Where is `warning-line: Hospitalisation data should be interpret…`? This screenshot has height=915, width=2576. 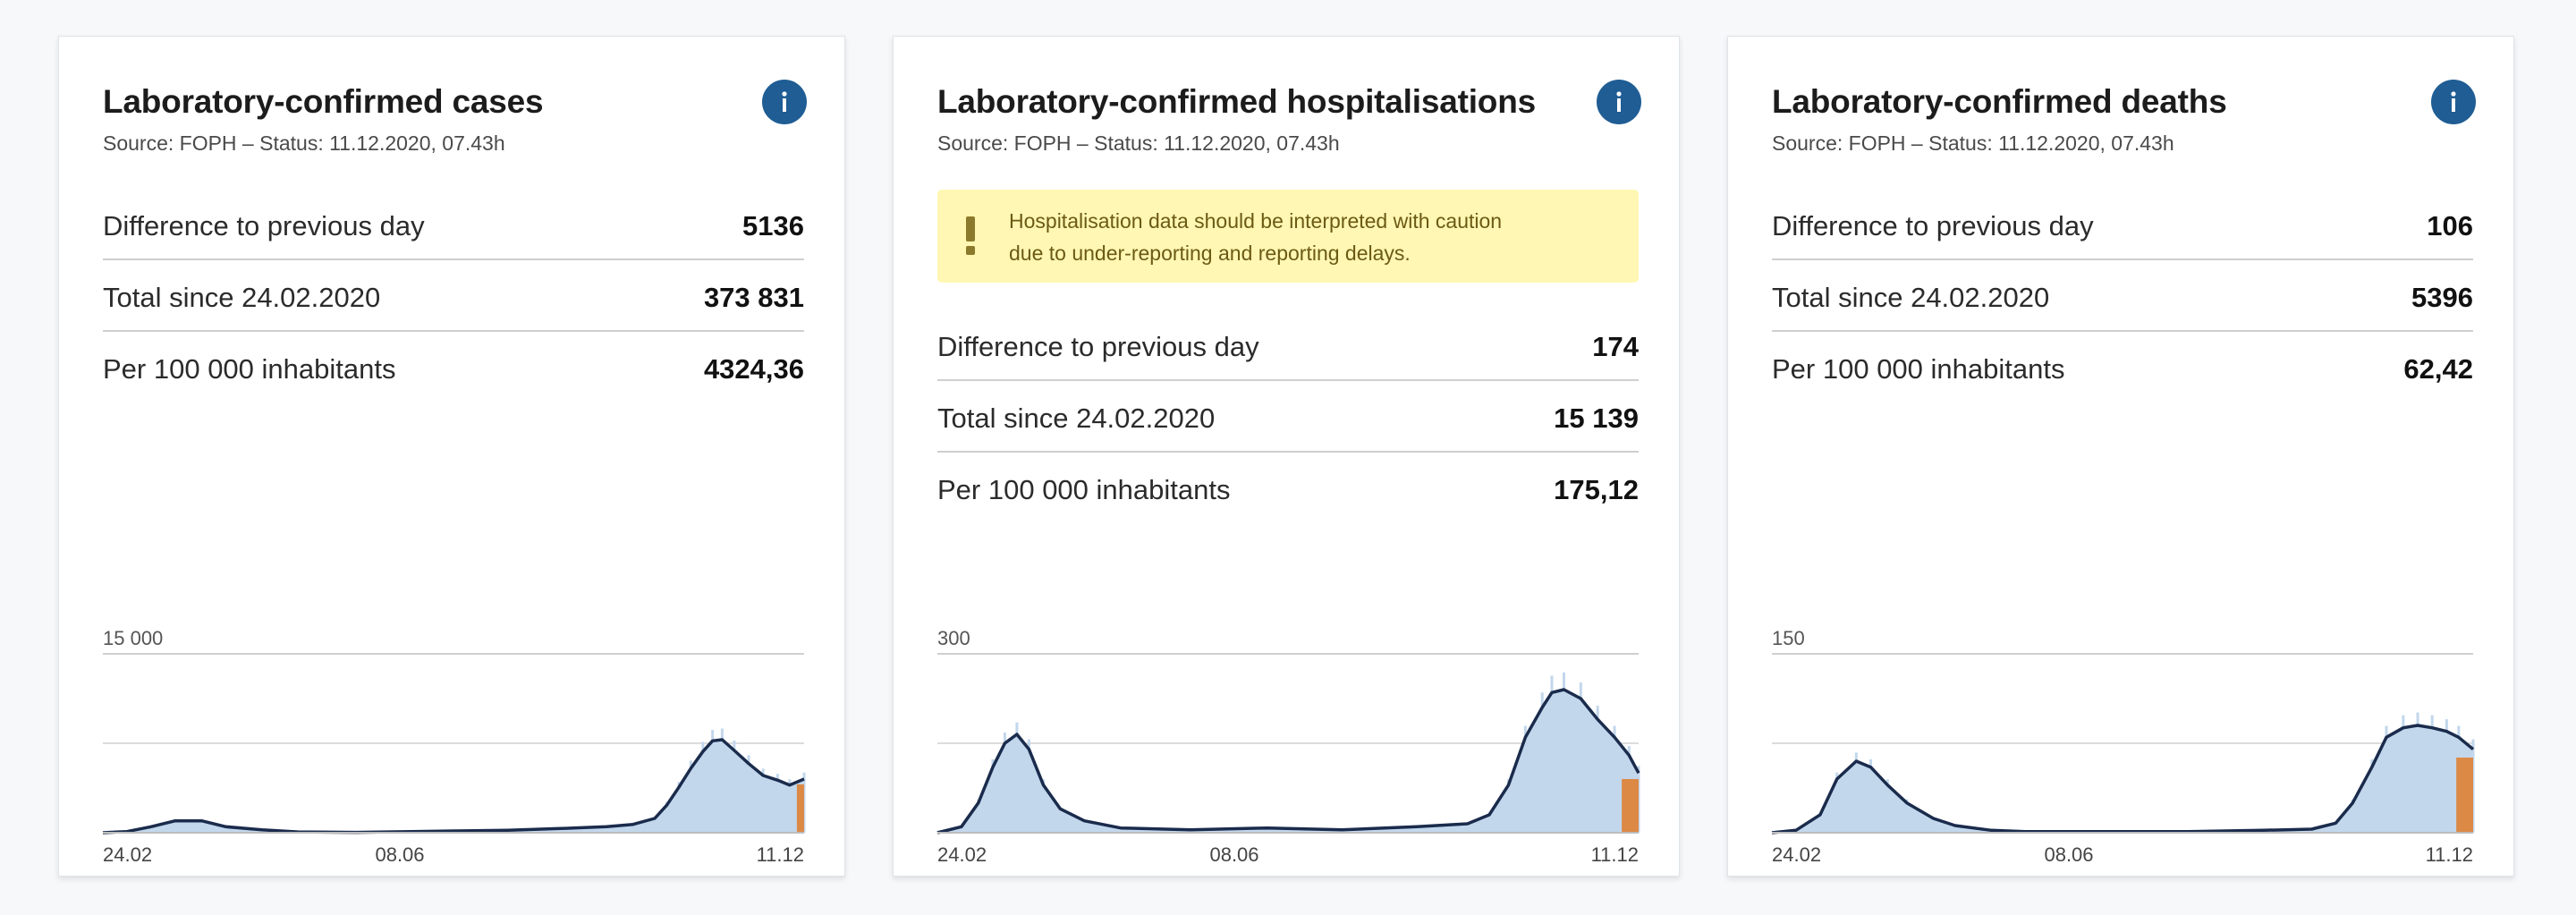 warning-line: Hospitalisation data should be interpret… is located at coordinates (1256, 221).